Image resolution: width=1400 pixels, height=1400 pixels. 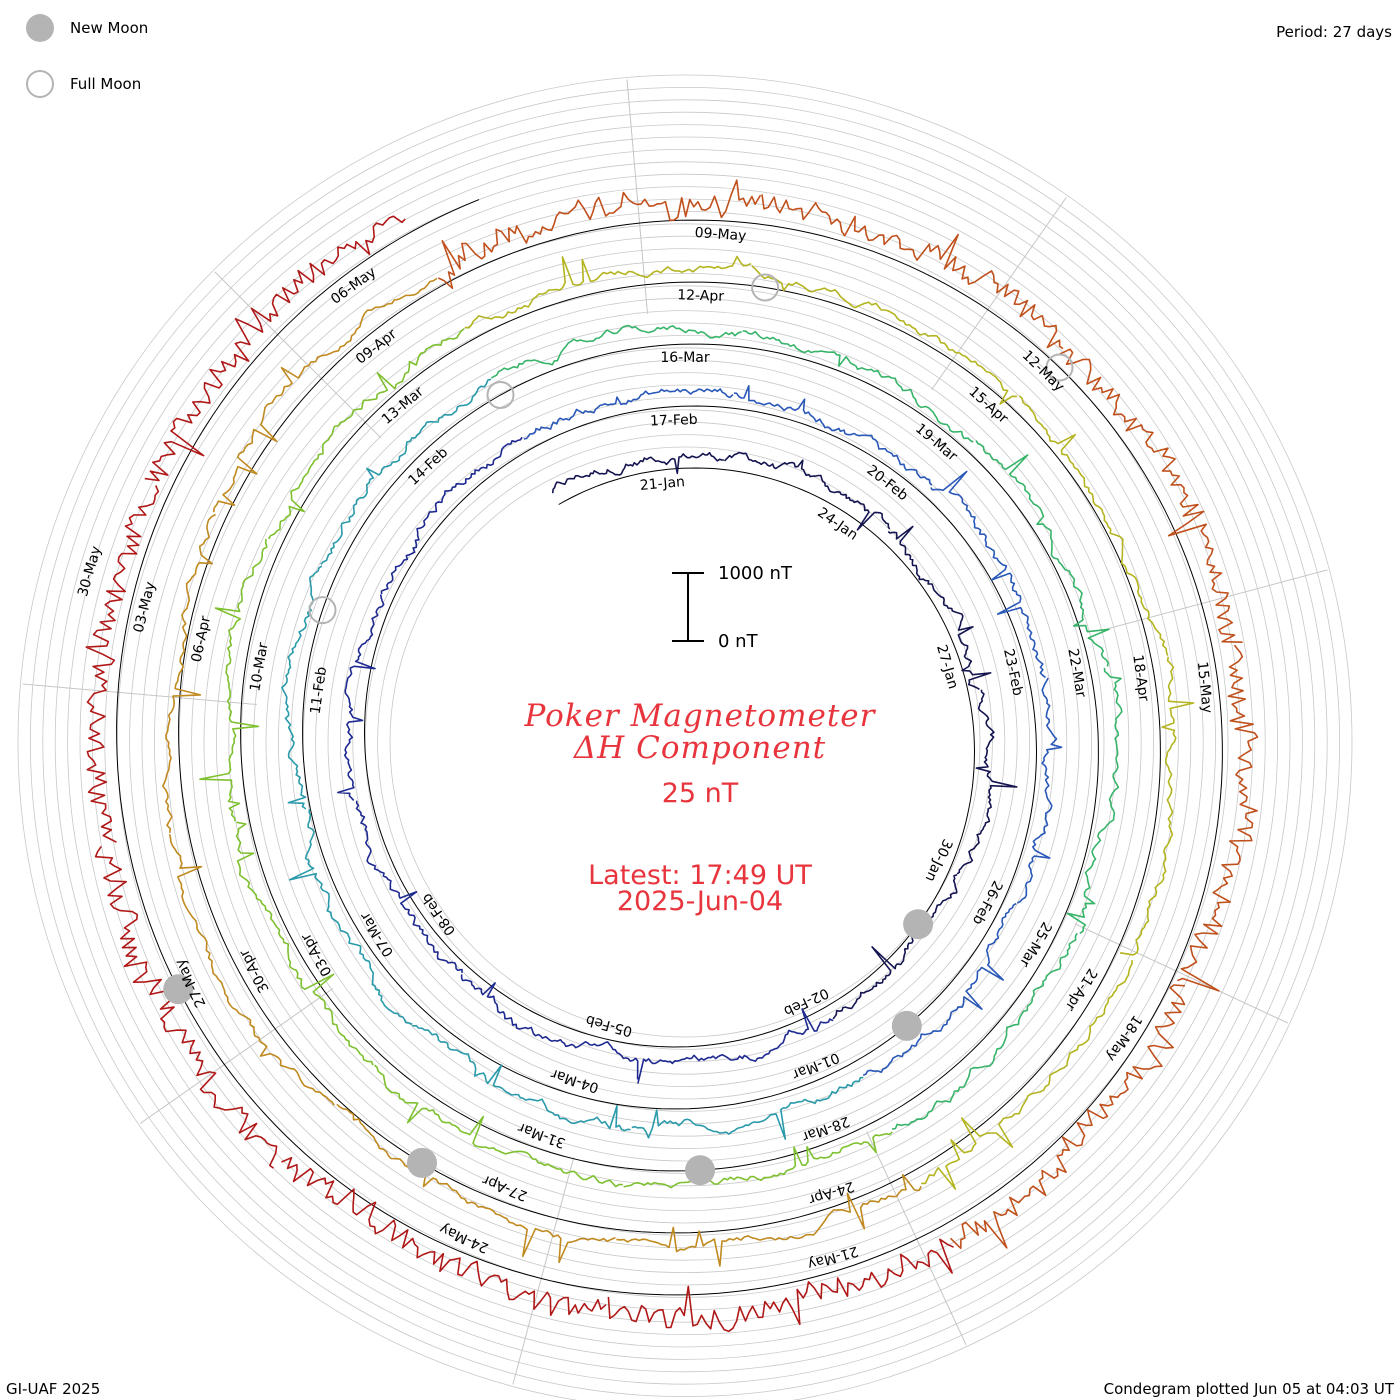 What do you see at coordinates (1076, 673) in the screenshot?
I see `date-label: 22-Mar` at bounding box center [1076, 673].